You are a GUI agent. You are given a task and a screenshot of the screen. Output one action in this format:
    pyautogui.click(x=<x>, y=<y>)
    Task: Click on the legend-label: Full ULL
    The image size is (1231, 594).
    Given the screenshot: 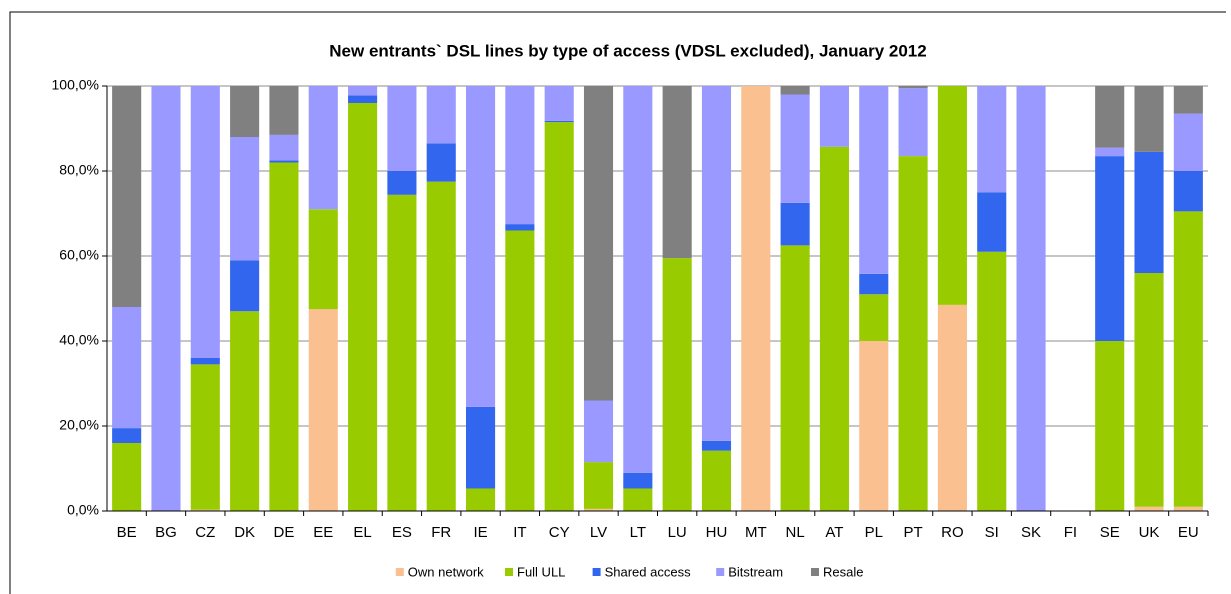 What is the action you would take?
    pyautogui.click(x=541, y=571)
    